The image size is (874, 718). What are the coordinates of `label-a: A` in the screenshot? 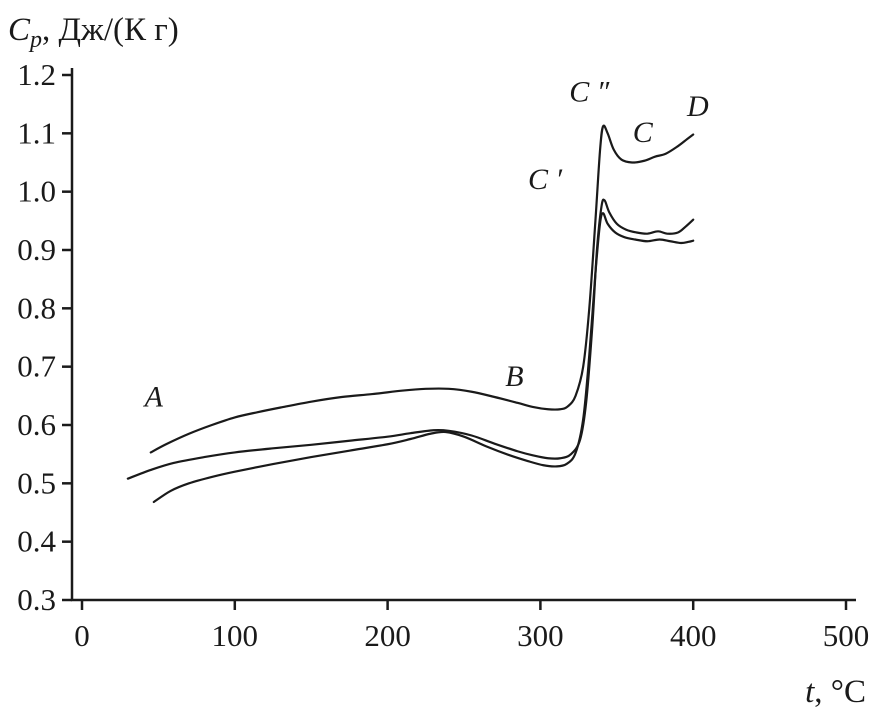 It's located at (153, 396).